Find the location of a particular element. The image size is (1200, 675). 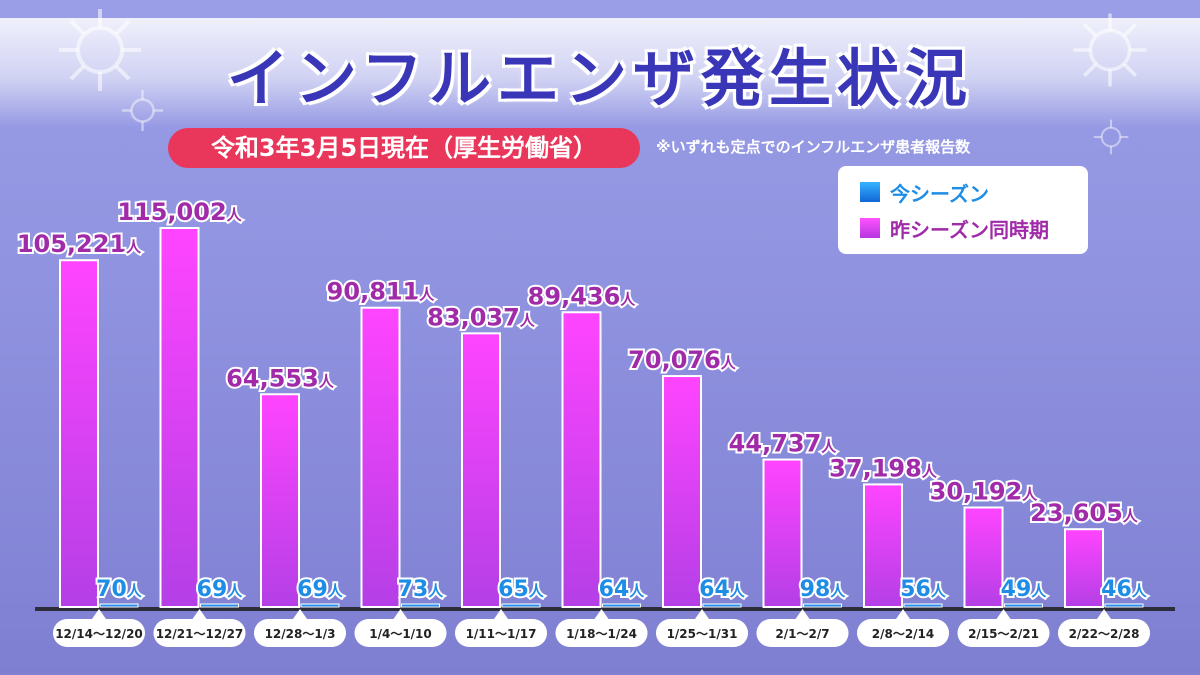

data-label-previous: 70,076人 is located at coordinates (682, 360).